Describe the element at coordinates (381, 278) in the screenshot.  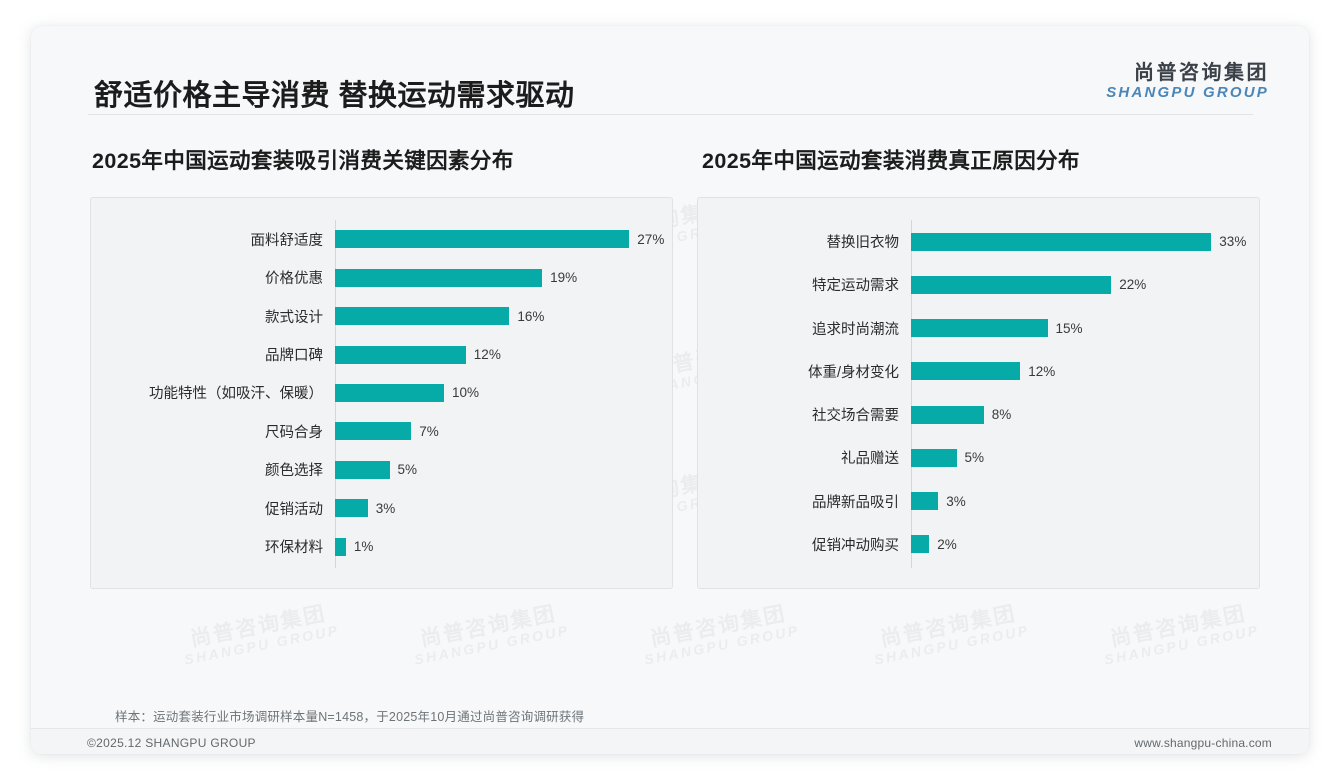
I see `bar-row: 价格优惠 19%` at that location.